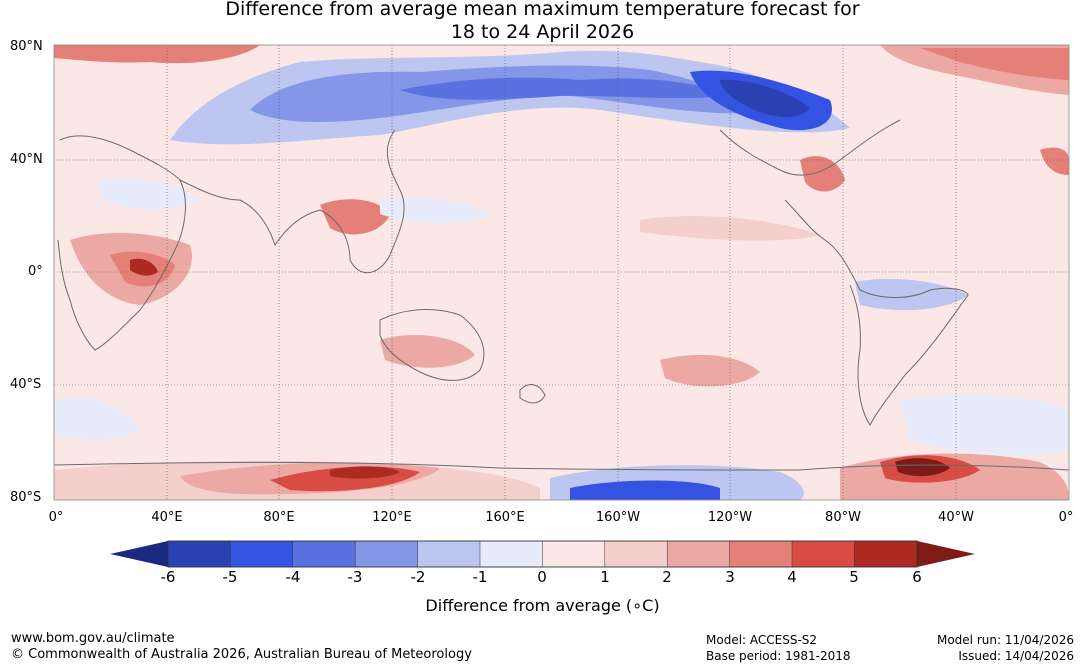 The image size is (1085, 667). Describe the element at coordinates (542, 32) in the screenshot. I see `chart-title-line2: 18 to 24 April 2026` at that location.